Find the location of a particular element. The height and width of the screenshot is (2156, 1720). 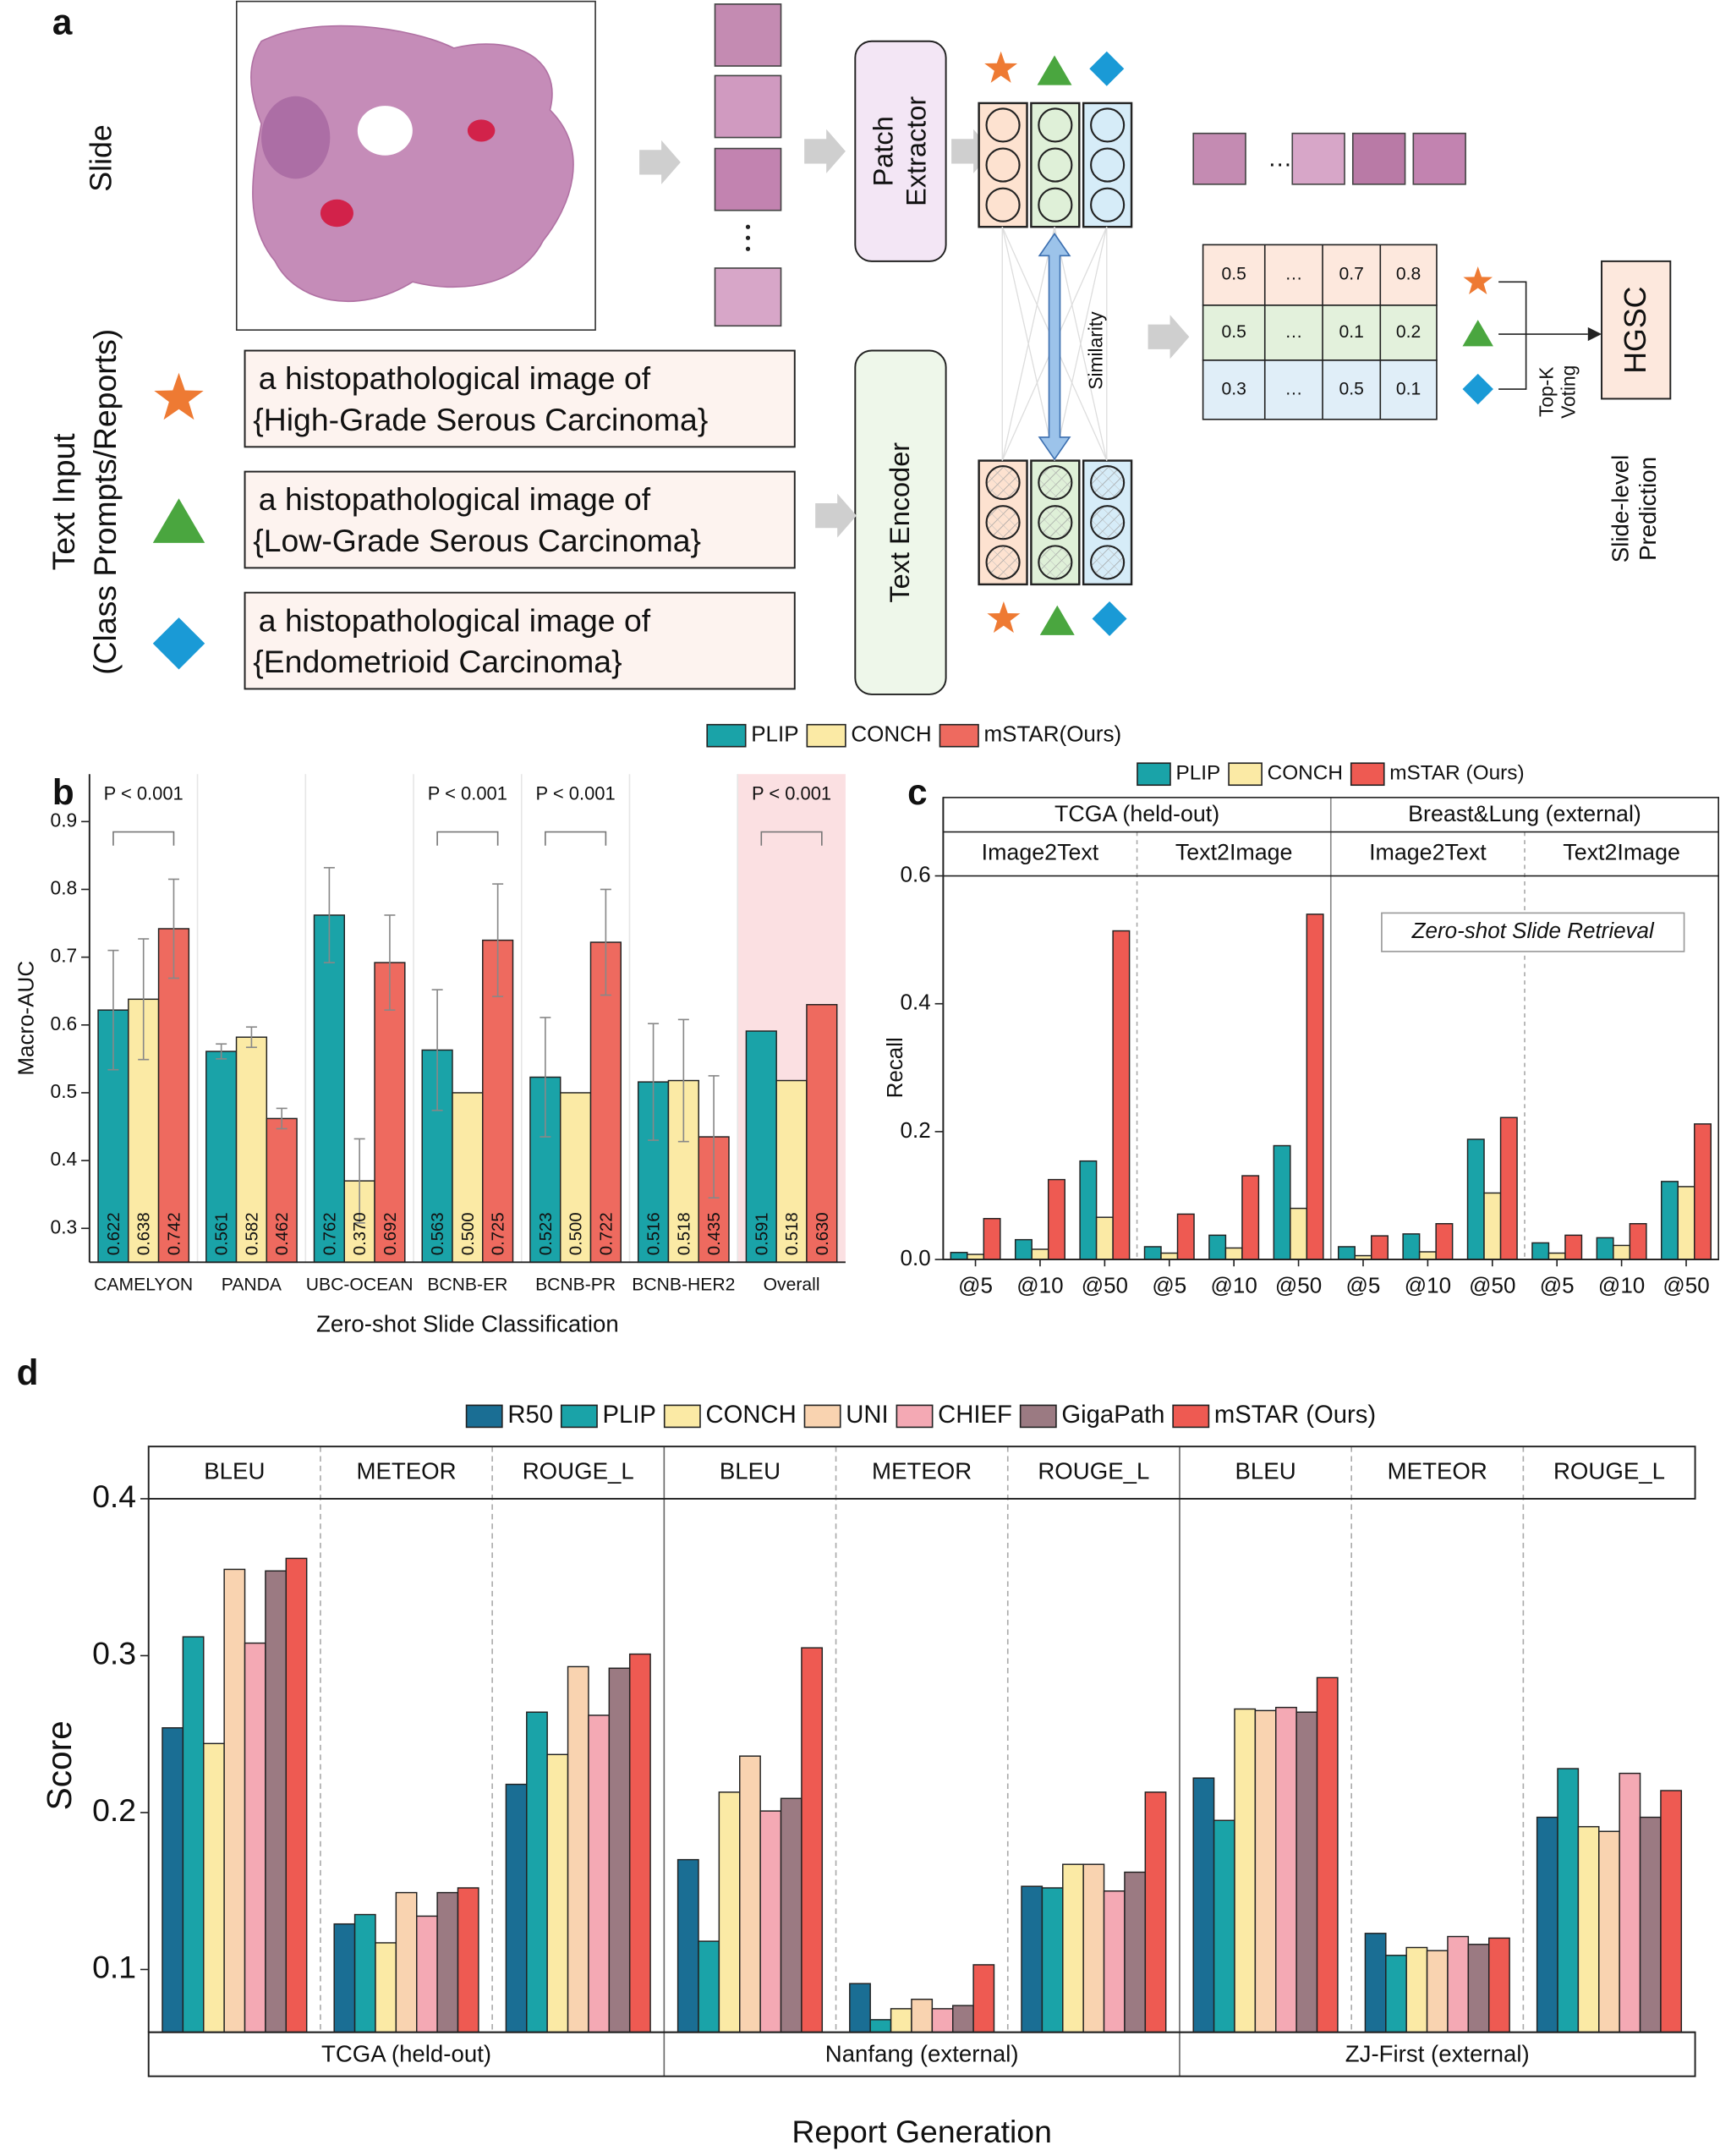

prompt-line: a histopathological image of is located at coordinates (455, 378).